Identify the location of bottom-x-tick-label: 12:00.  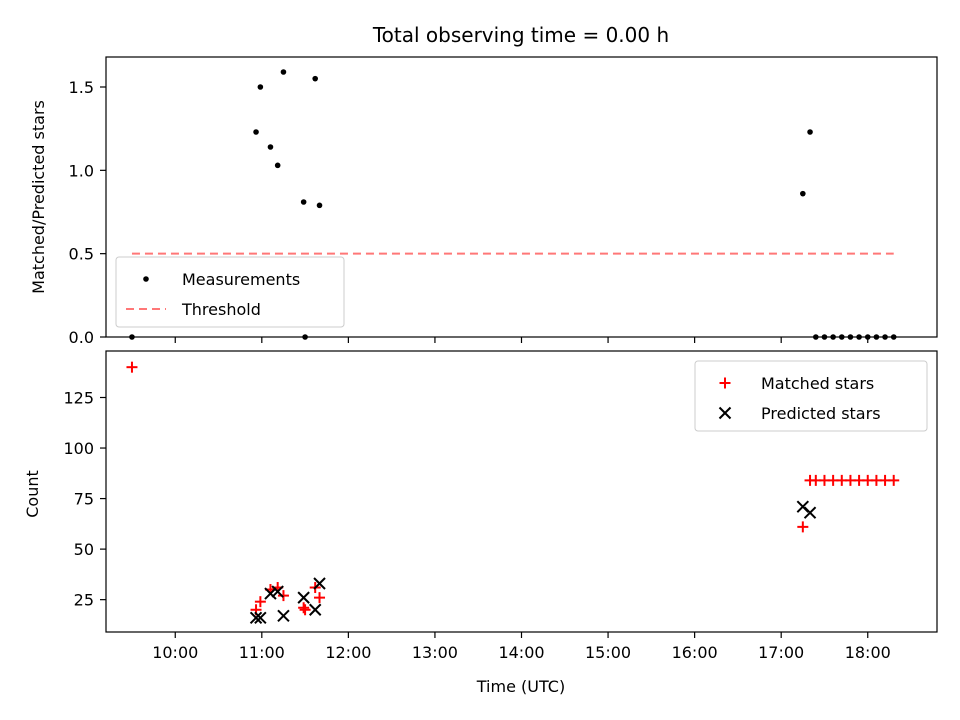
(348, 652).